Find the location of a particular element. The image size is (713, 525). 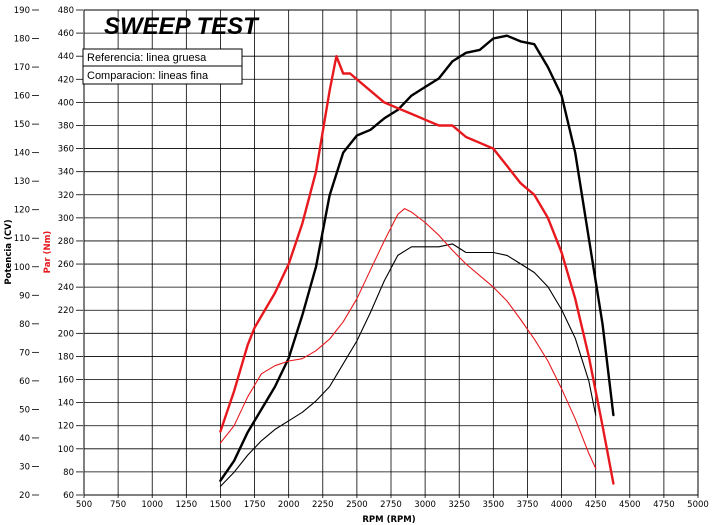

left-tick-label: 100 is located at coordinates (22, 268).